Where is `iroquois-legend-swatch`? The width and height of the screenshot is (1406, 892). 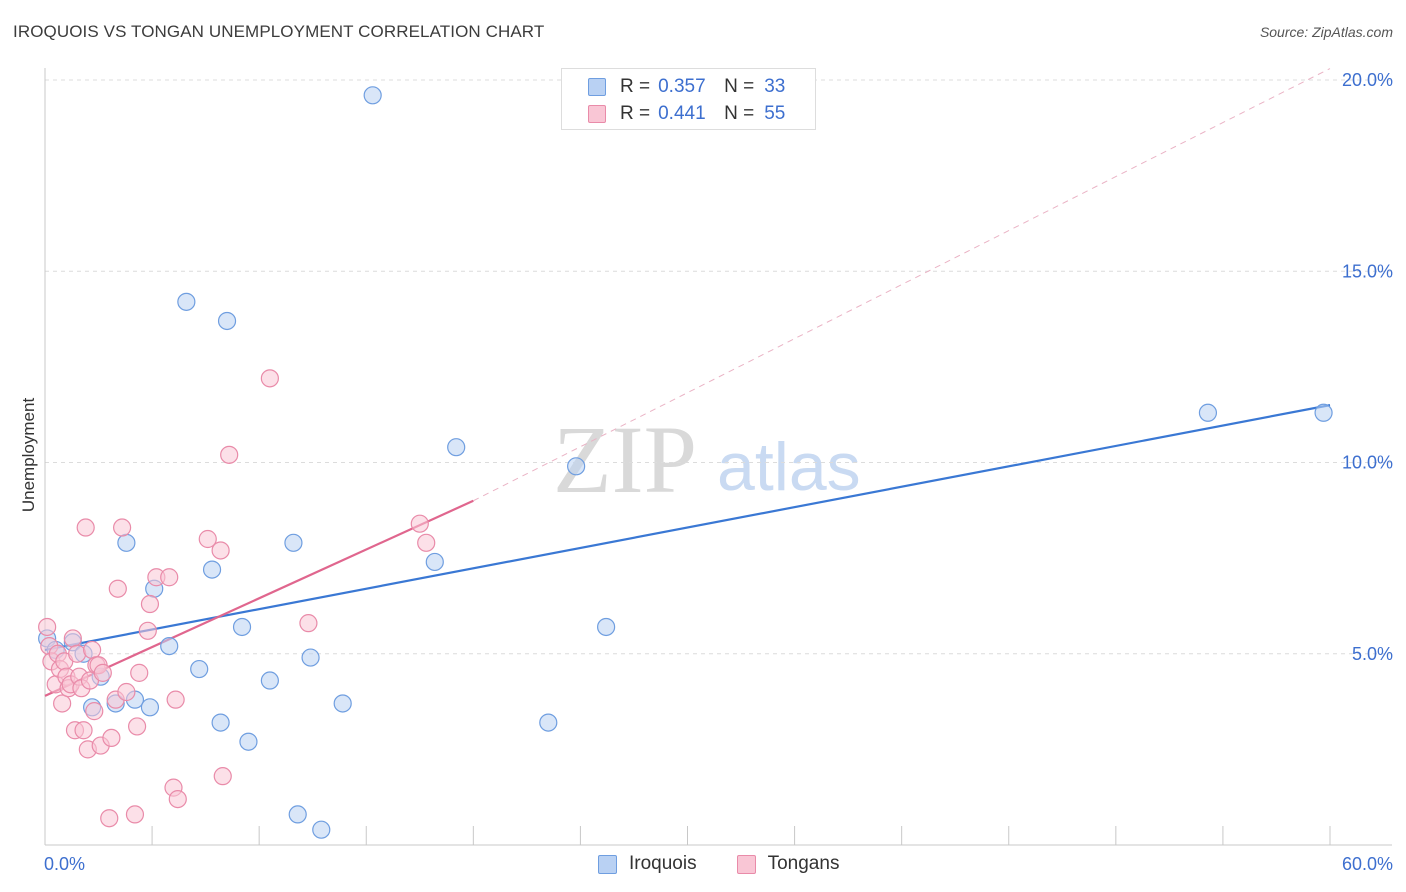
iroquois-legend-swatch is located at coordinates (607, 864).